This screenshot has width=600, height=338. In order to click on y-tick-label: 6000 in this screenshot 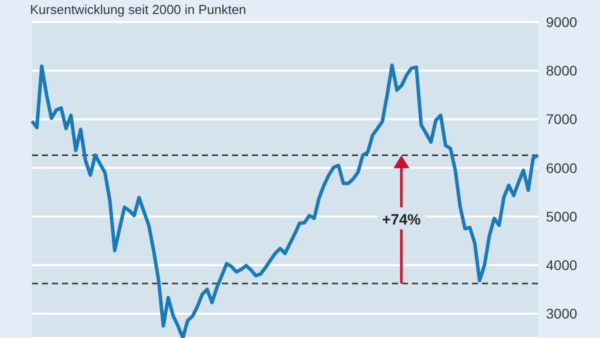, I will do `click(562, 168)`.